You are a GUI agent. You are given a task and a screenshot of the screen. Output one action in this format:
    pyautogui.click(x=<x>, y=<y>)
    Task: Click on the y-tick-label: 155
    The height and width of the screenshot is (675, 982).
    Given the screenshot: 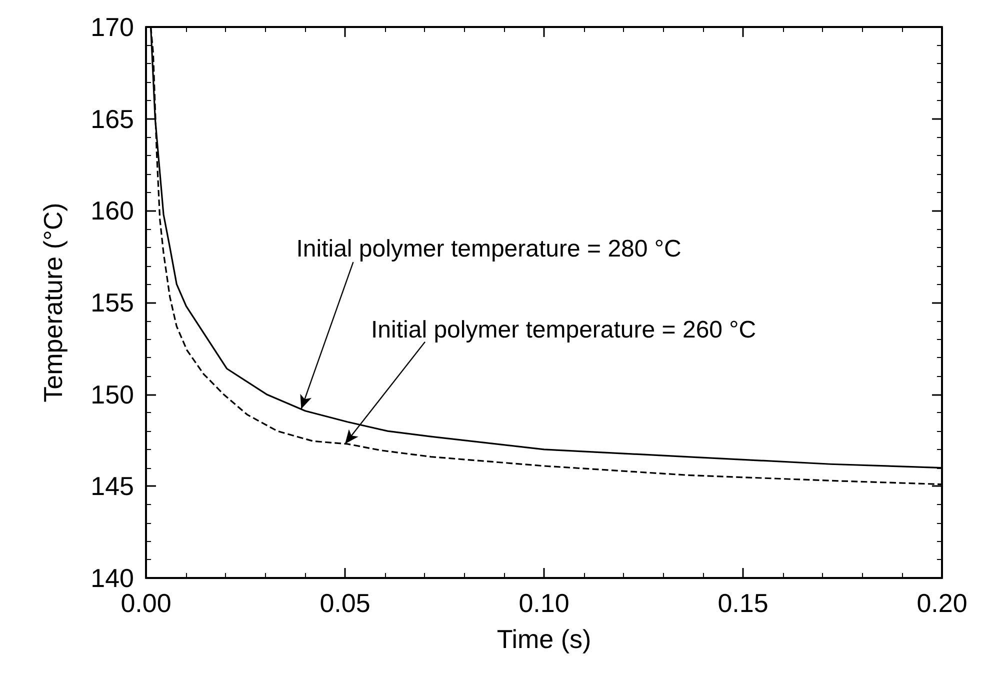 What is the action you would take?
    pyautogui.click(x=112, y=303)
    